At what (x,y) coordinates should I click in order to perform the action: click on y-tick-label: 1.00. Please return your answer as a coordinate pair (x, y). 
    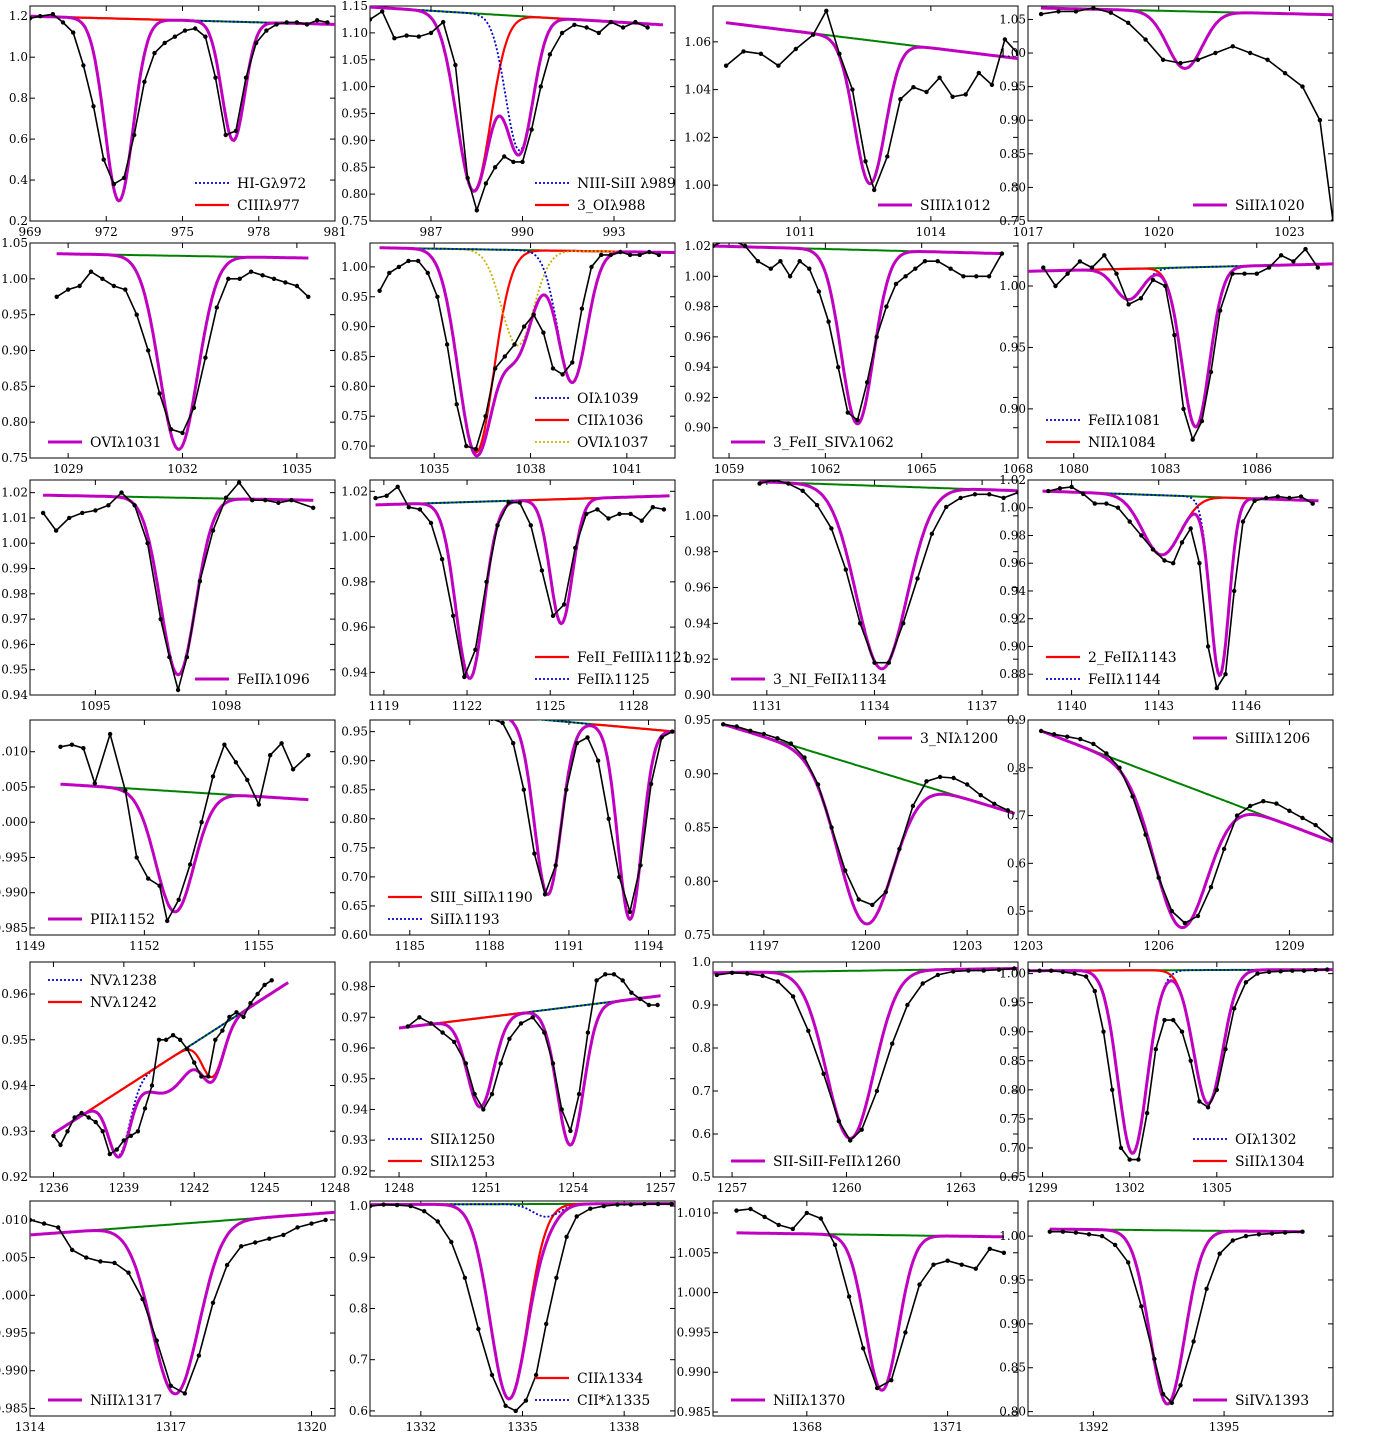
    Looking at the image, I should click on (697, 185).